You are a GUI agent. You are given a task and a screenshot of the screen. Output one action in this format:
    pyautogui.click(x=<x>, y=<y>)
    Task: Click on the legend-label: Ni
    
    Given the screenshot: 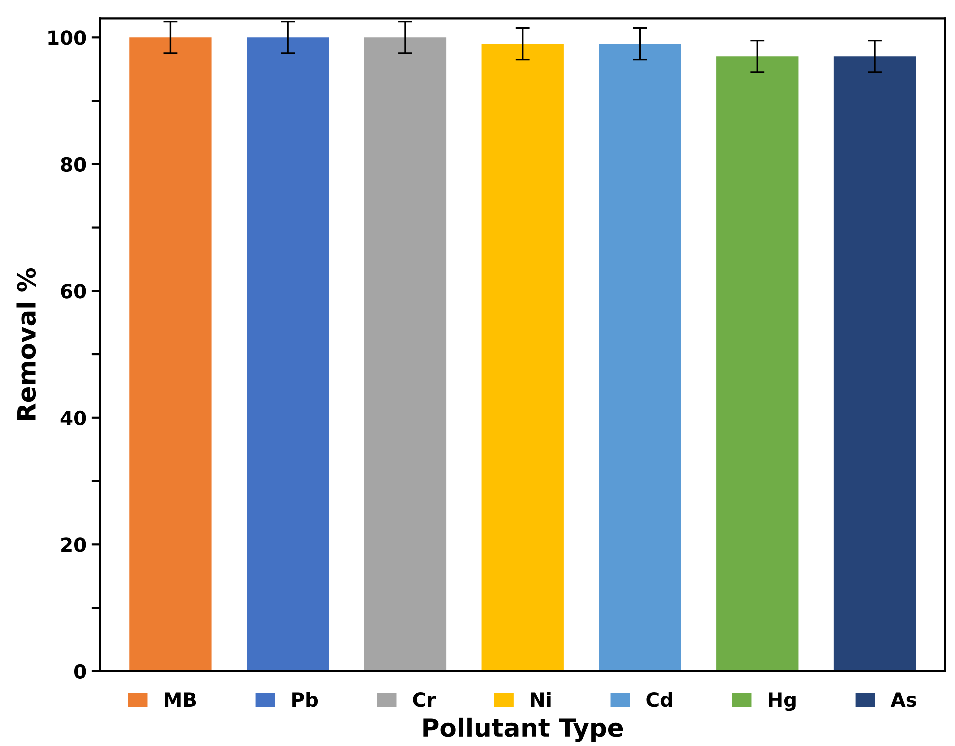 What is the action you would take?
    pyautogui.click(x=541, y=699)
    